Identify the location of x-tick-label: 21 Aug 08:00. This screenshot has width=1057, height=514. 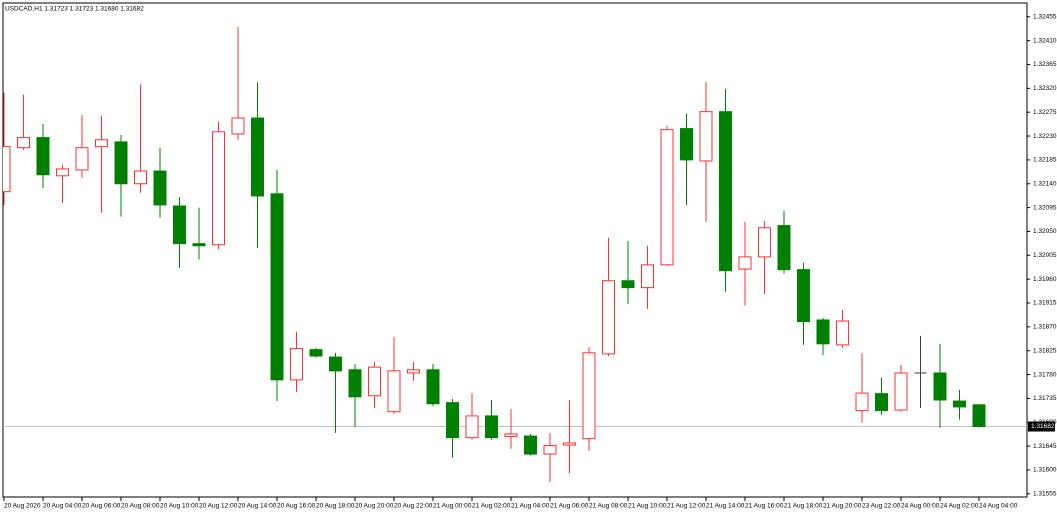
(608, 506).